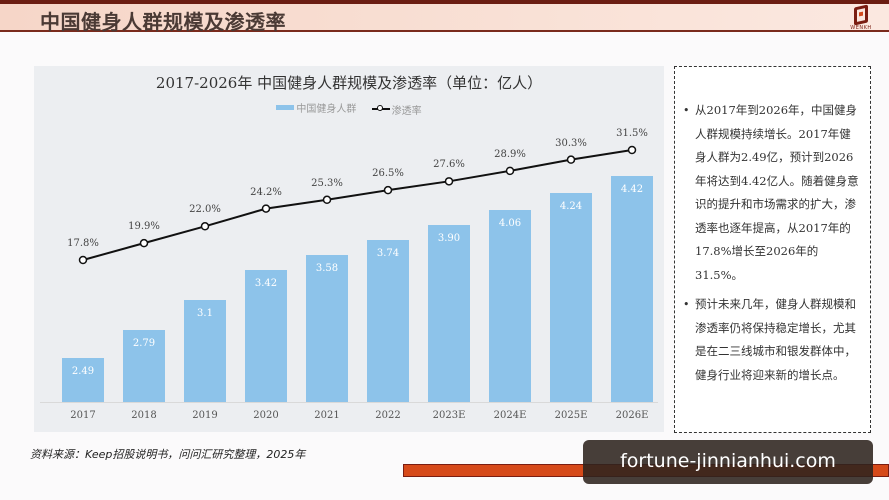  I want to click on x-axis-line, so click(349, 402).